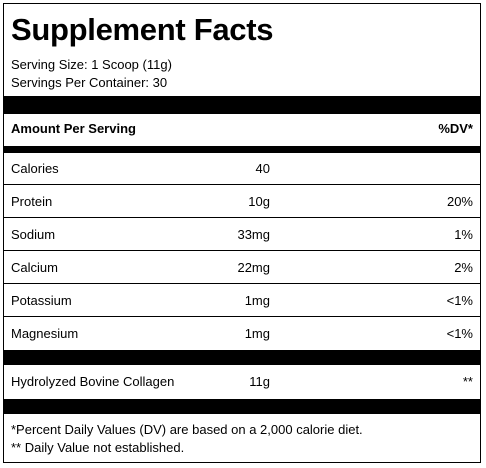 Image resolution: width=486 pixels, height=468 pixels. What do you see at coordinates (242, 149) in the screenshot?
I see `medium-divider` at bounding box center [242, 149].